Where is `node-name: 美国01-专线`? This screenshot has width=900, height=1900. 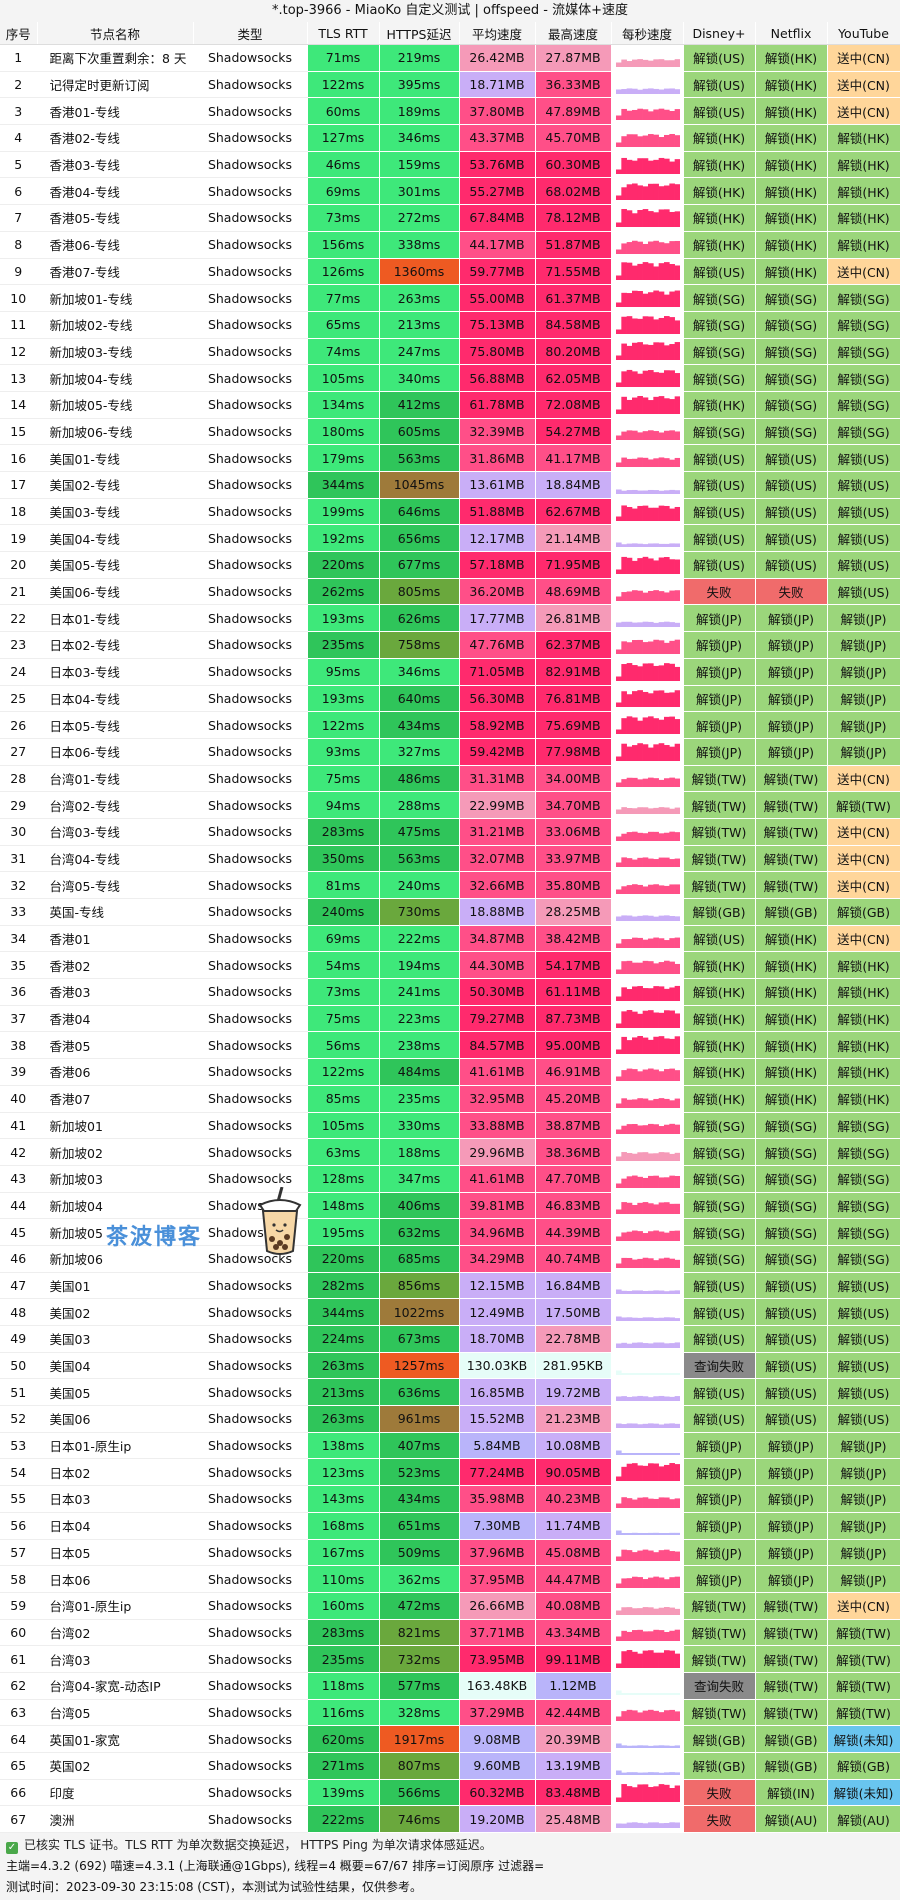
node-name: 美国01-专线 is located at coordinates (115, 458).